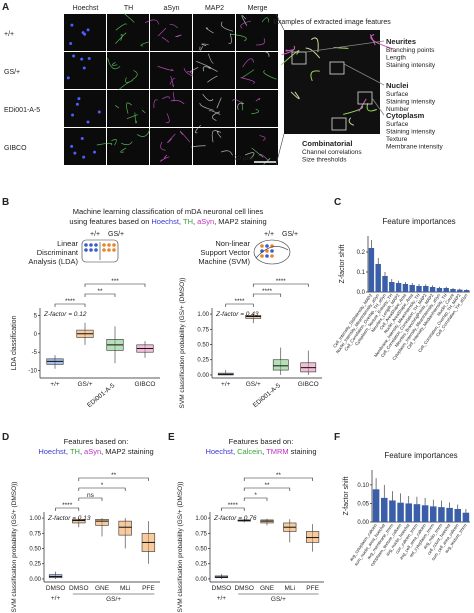 Image resolution: width=474 pixels, height=613 pixels. Describe the element at coordinates (332, 22) in the screenshot. I see `features-title: Examples of extracted image features` at that location.